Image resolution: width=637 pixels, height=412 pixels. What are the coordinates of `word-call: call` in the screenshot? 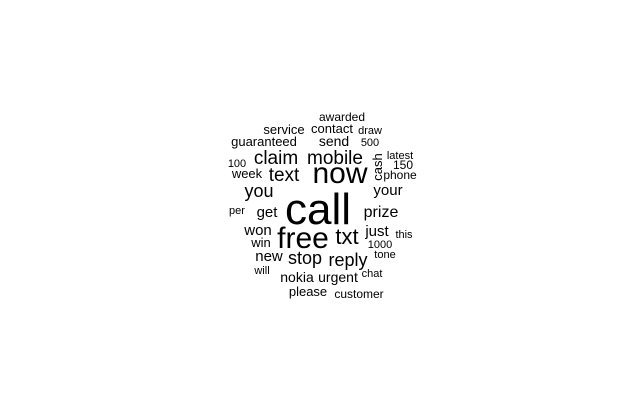 It's located at (318, 209).